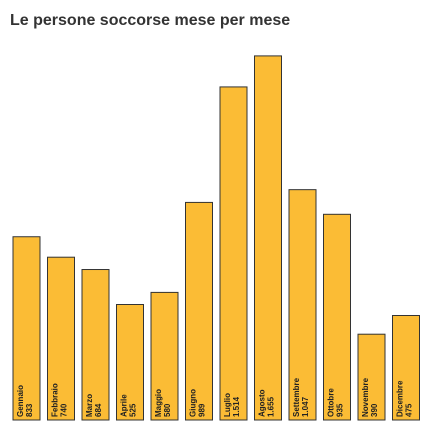 This screenshot has width=430, height=430. What do you see at coordinates (29, 410) in the screenshot?
I see `bar-value-label: 833` at bounding box center [29, 410].